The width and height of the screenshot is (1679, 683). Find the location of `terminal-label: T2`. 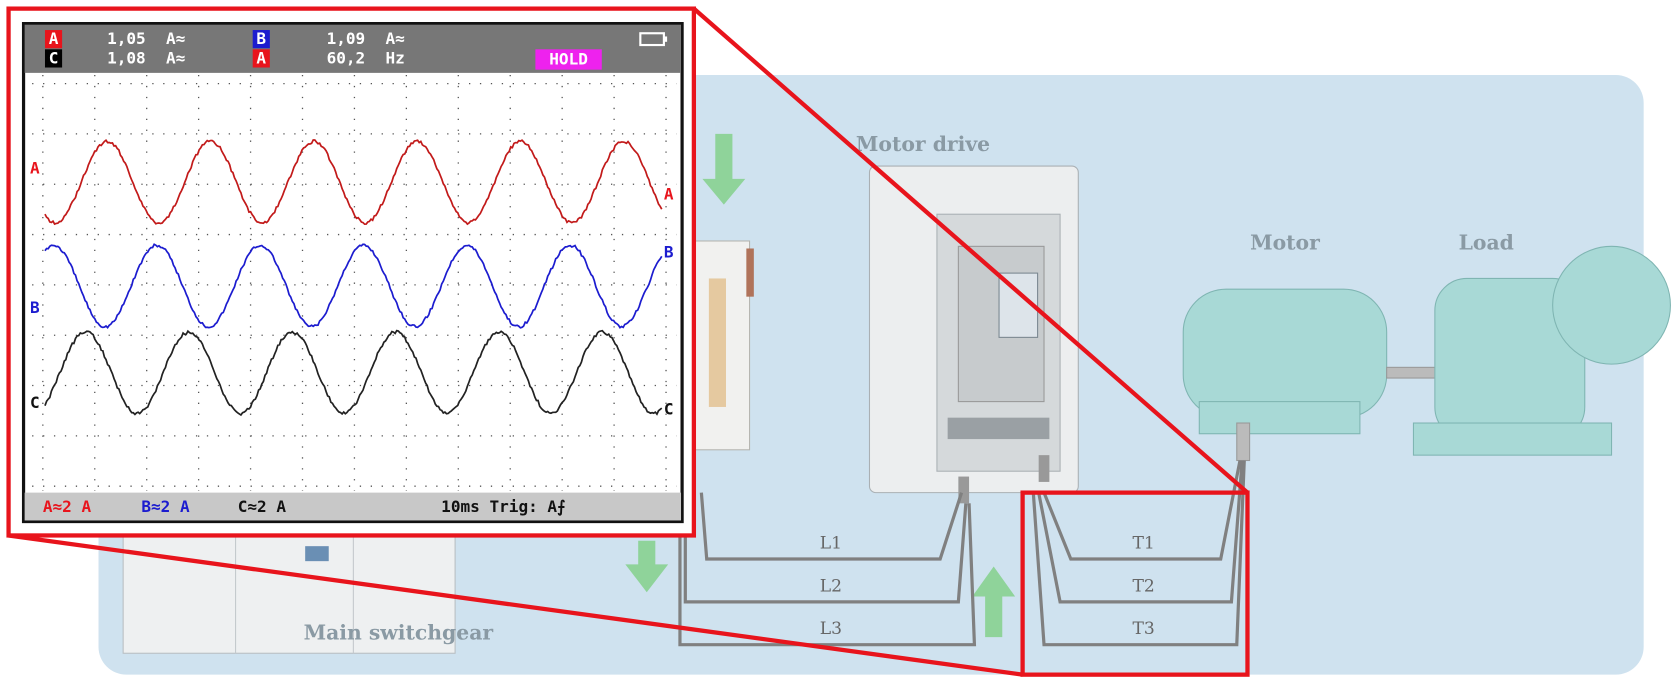

terminal-label: T2 is located at coordinates (1143, 586).